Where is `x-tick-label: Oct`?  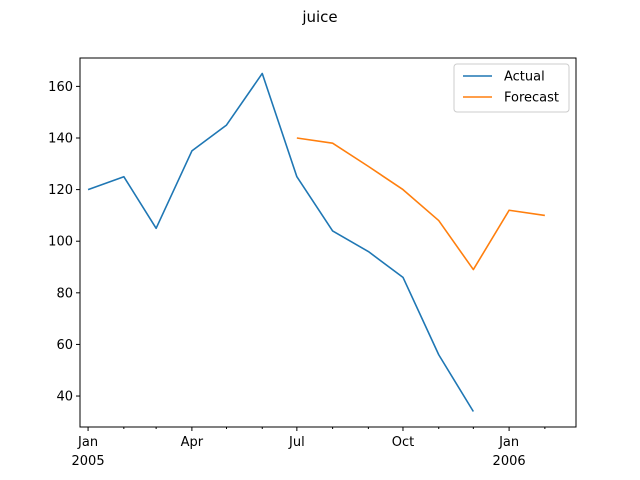 x-tick-label: Oct is located at coordinates (403, 442).